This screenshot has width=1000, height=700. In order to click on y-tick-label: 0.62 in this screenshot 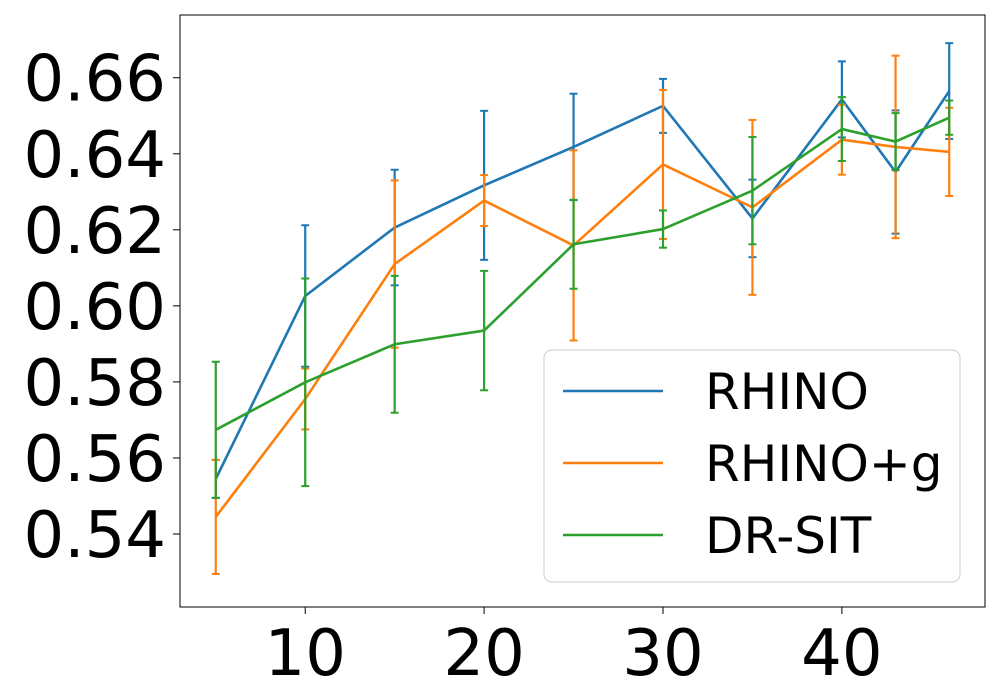, I will do `click(95, 232)`.